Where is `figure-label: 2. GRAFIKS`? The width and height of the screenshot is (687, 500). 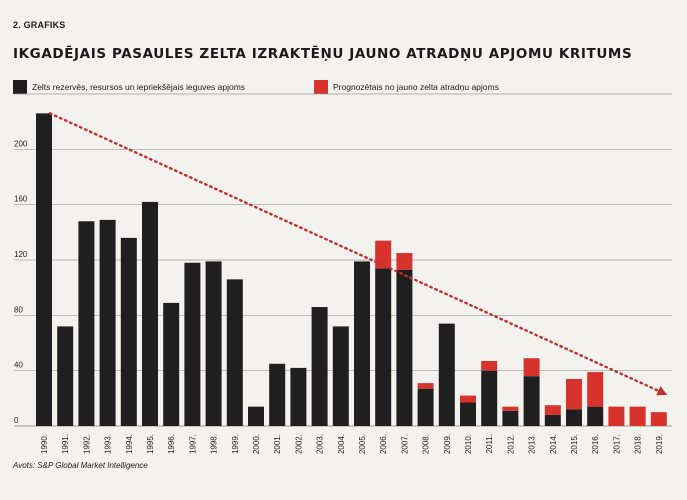
figure-label: 2. GRAFIKS is located at coordinates (39, 25).